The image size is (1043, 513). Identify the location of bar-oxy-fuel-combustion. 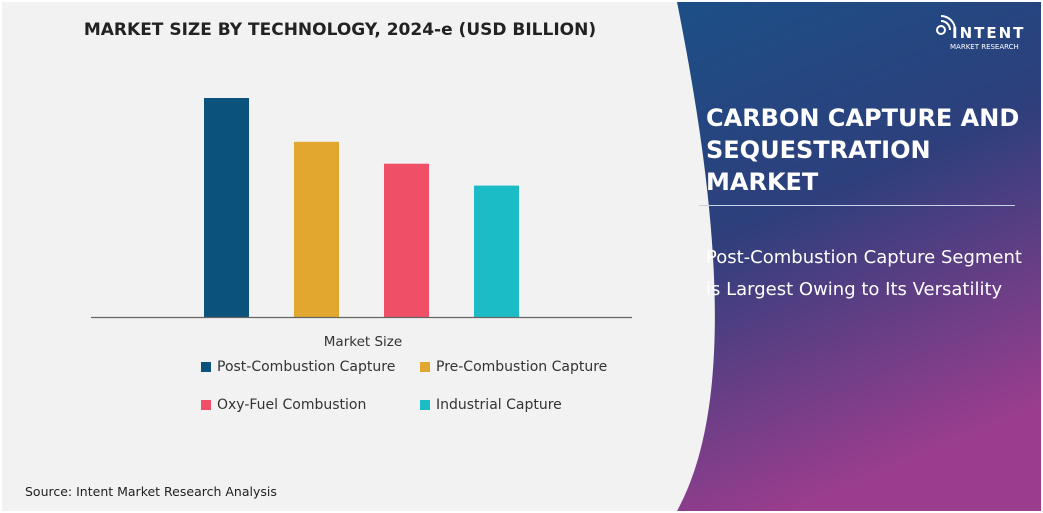
(406, 240).